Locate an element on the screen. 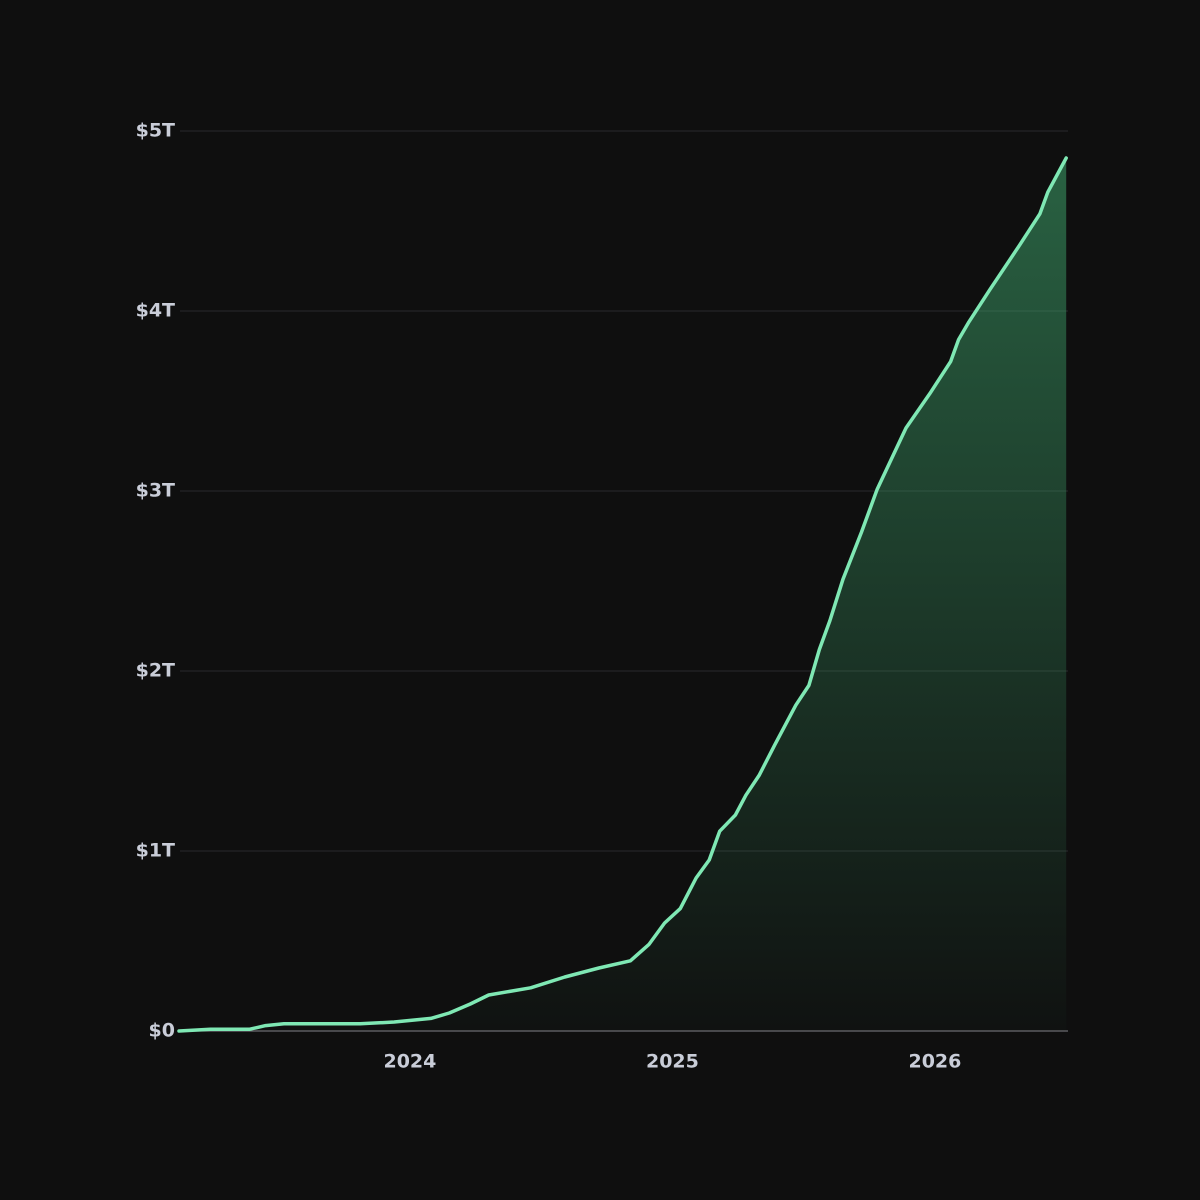 This screenshot has height=1200, width=1200. y-tick-label: $5T is located at coordinates (155, 131).